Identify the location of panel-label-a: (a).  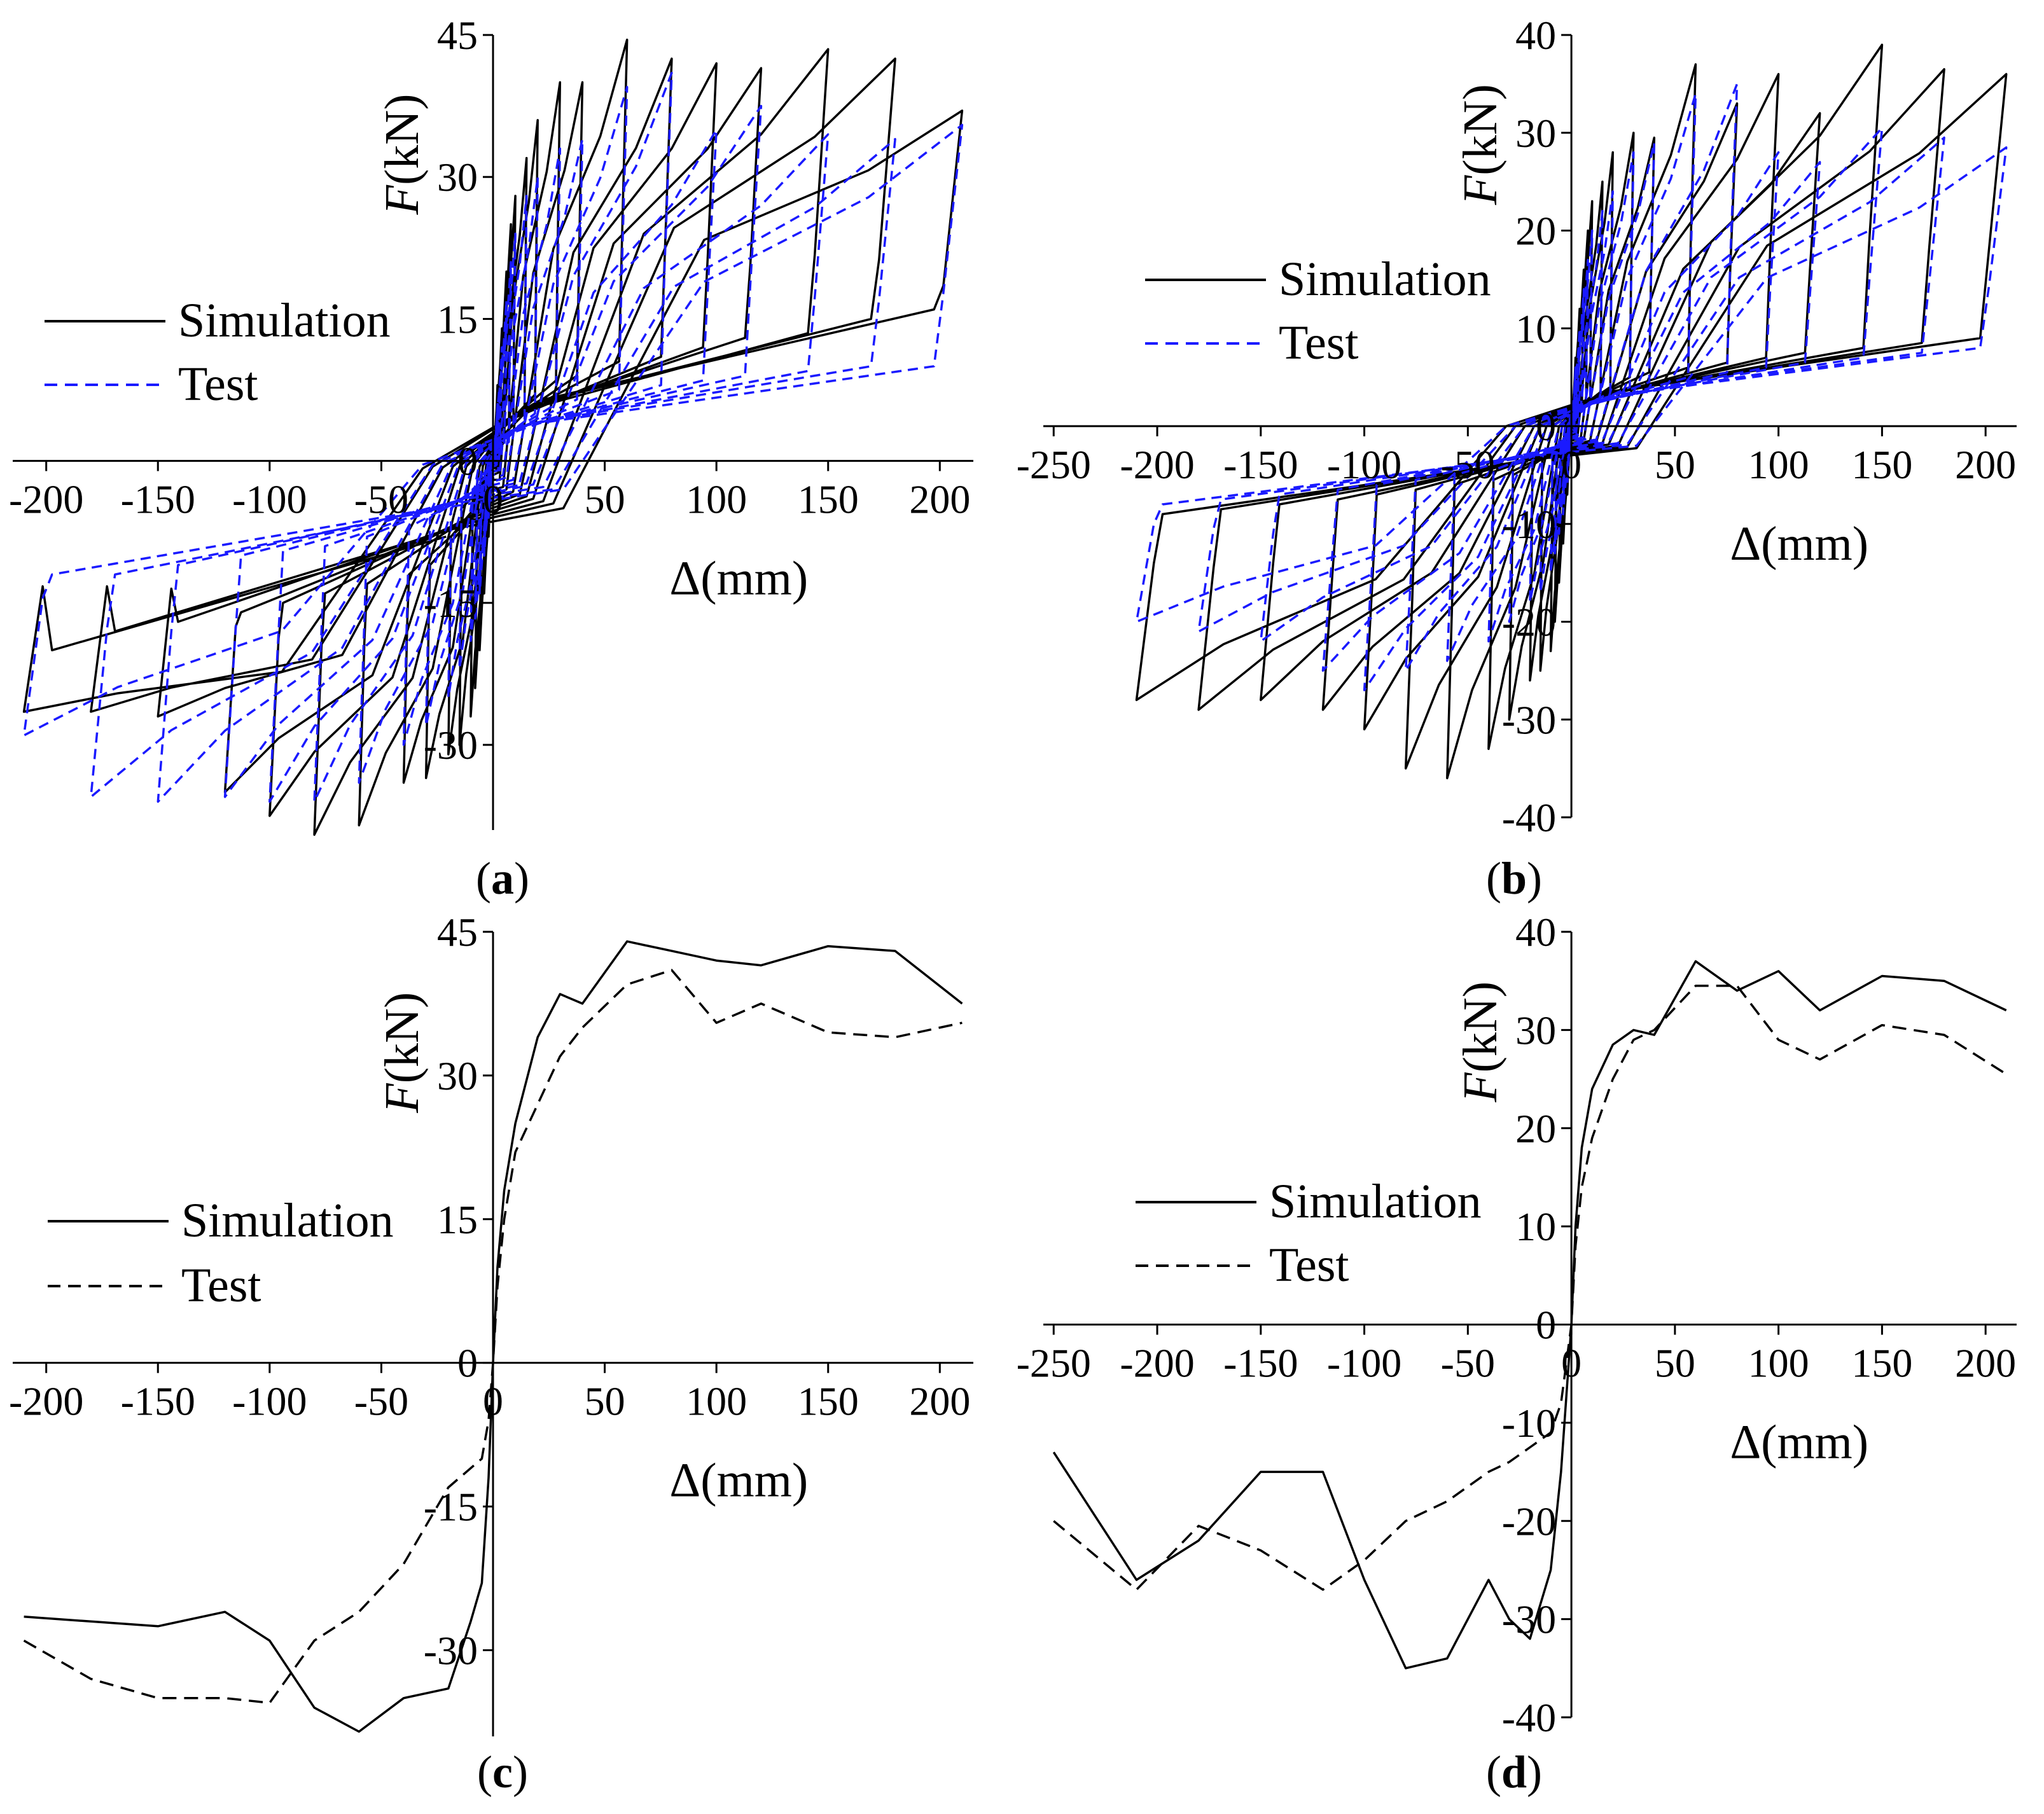
(502, 879).